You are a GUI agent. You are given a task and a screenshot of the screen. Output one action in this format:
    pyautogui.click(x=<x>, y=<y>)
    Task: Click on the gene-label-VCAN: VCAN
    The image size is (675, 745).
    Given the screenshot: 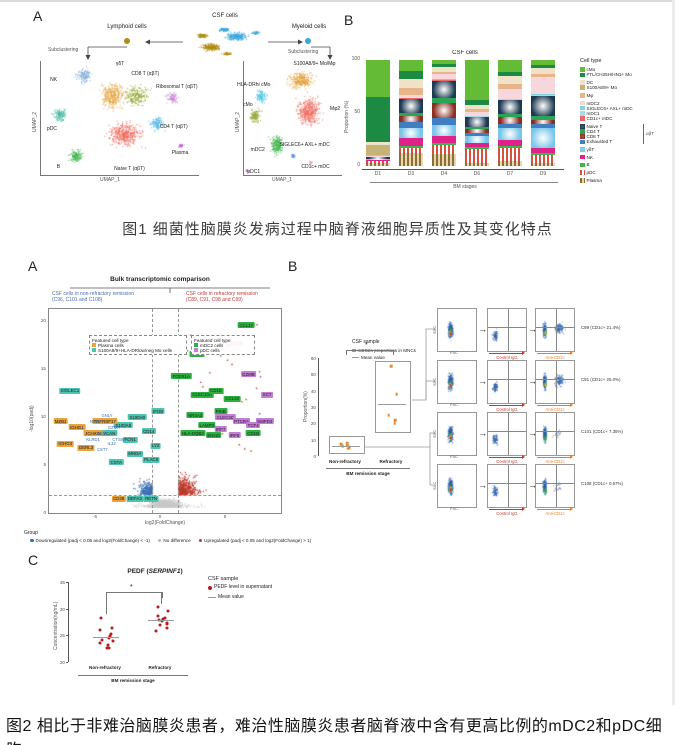 What is the action you would take?
    pyautogui.click(x=109, y=433)
    